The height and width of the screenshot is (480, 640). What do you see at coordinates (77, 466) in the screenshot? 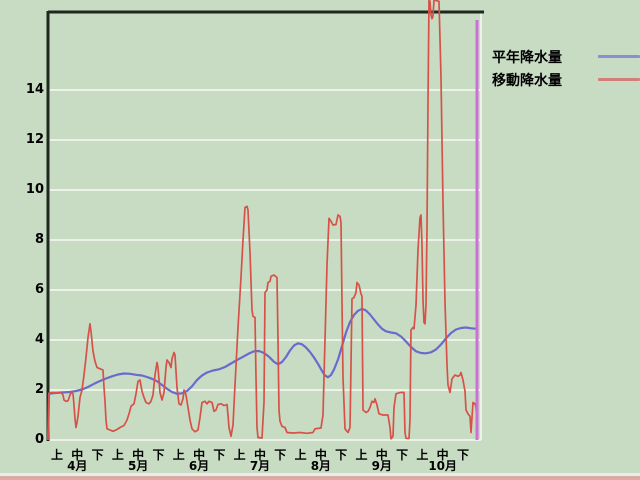
I see `x-month-label: 4月` at bounding box center [77, 466].